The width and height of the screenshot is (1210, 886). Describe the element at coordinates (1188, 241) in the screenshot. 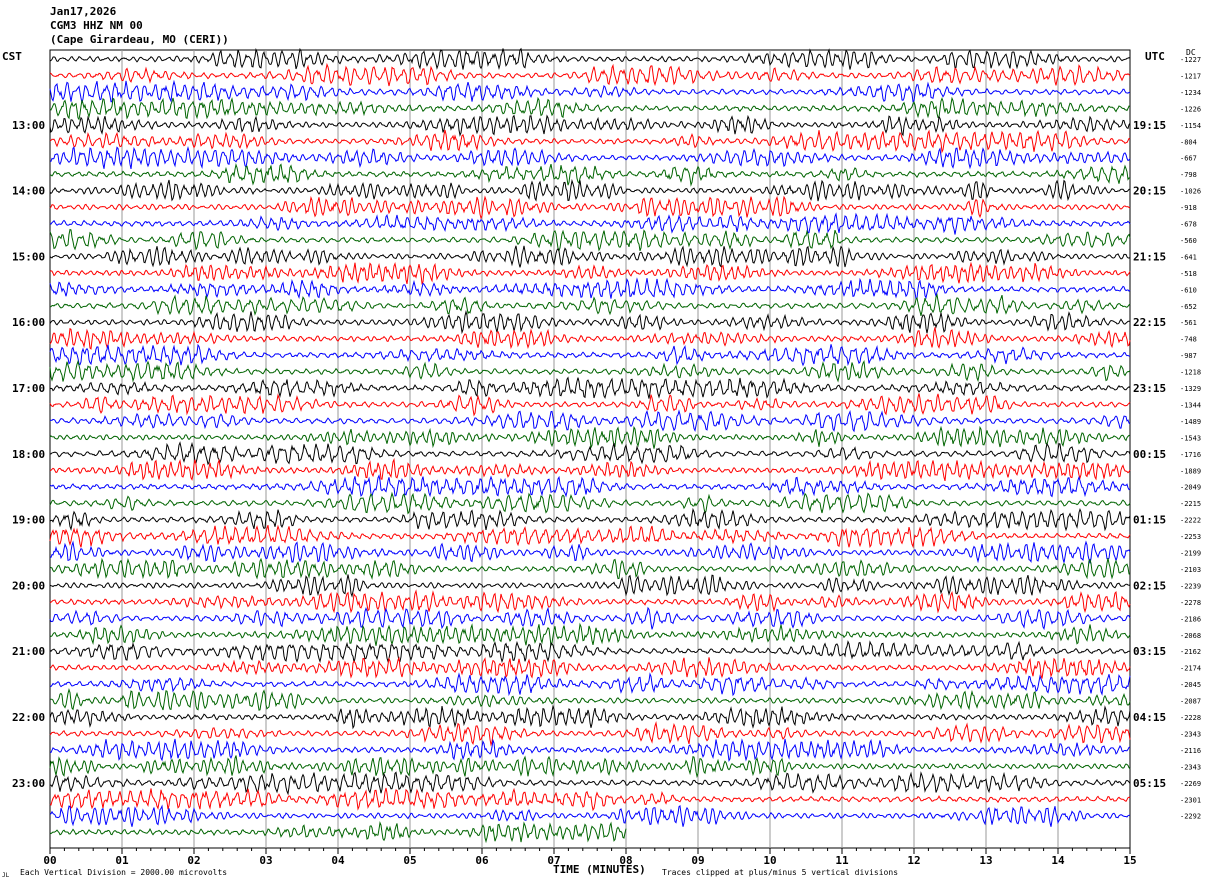

I see `dc-offset-label: -560` at that location.